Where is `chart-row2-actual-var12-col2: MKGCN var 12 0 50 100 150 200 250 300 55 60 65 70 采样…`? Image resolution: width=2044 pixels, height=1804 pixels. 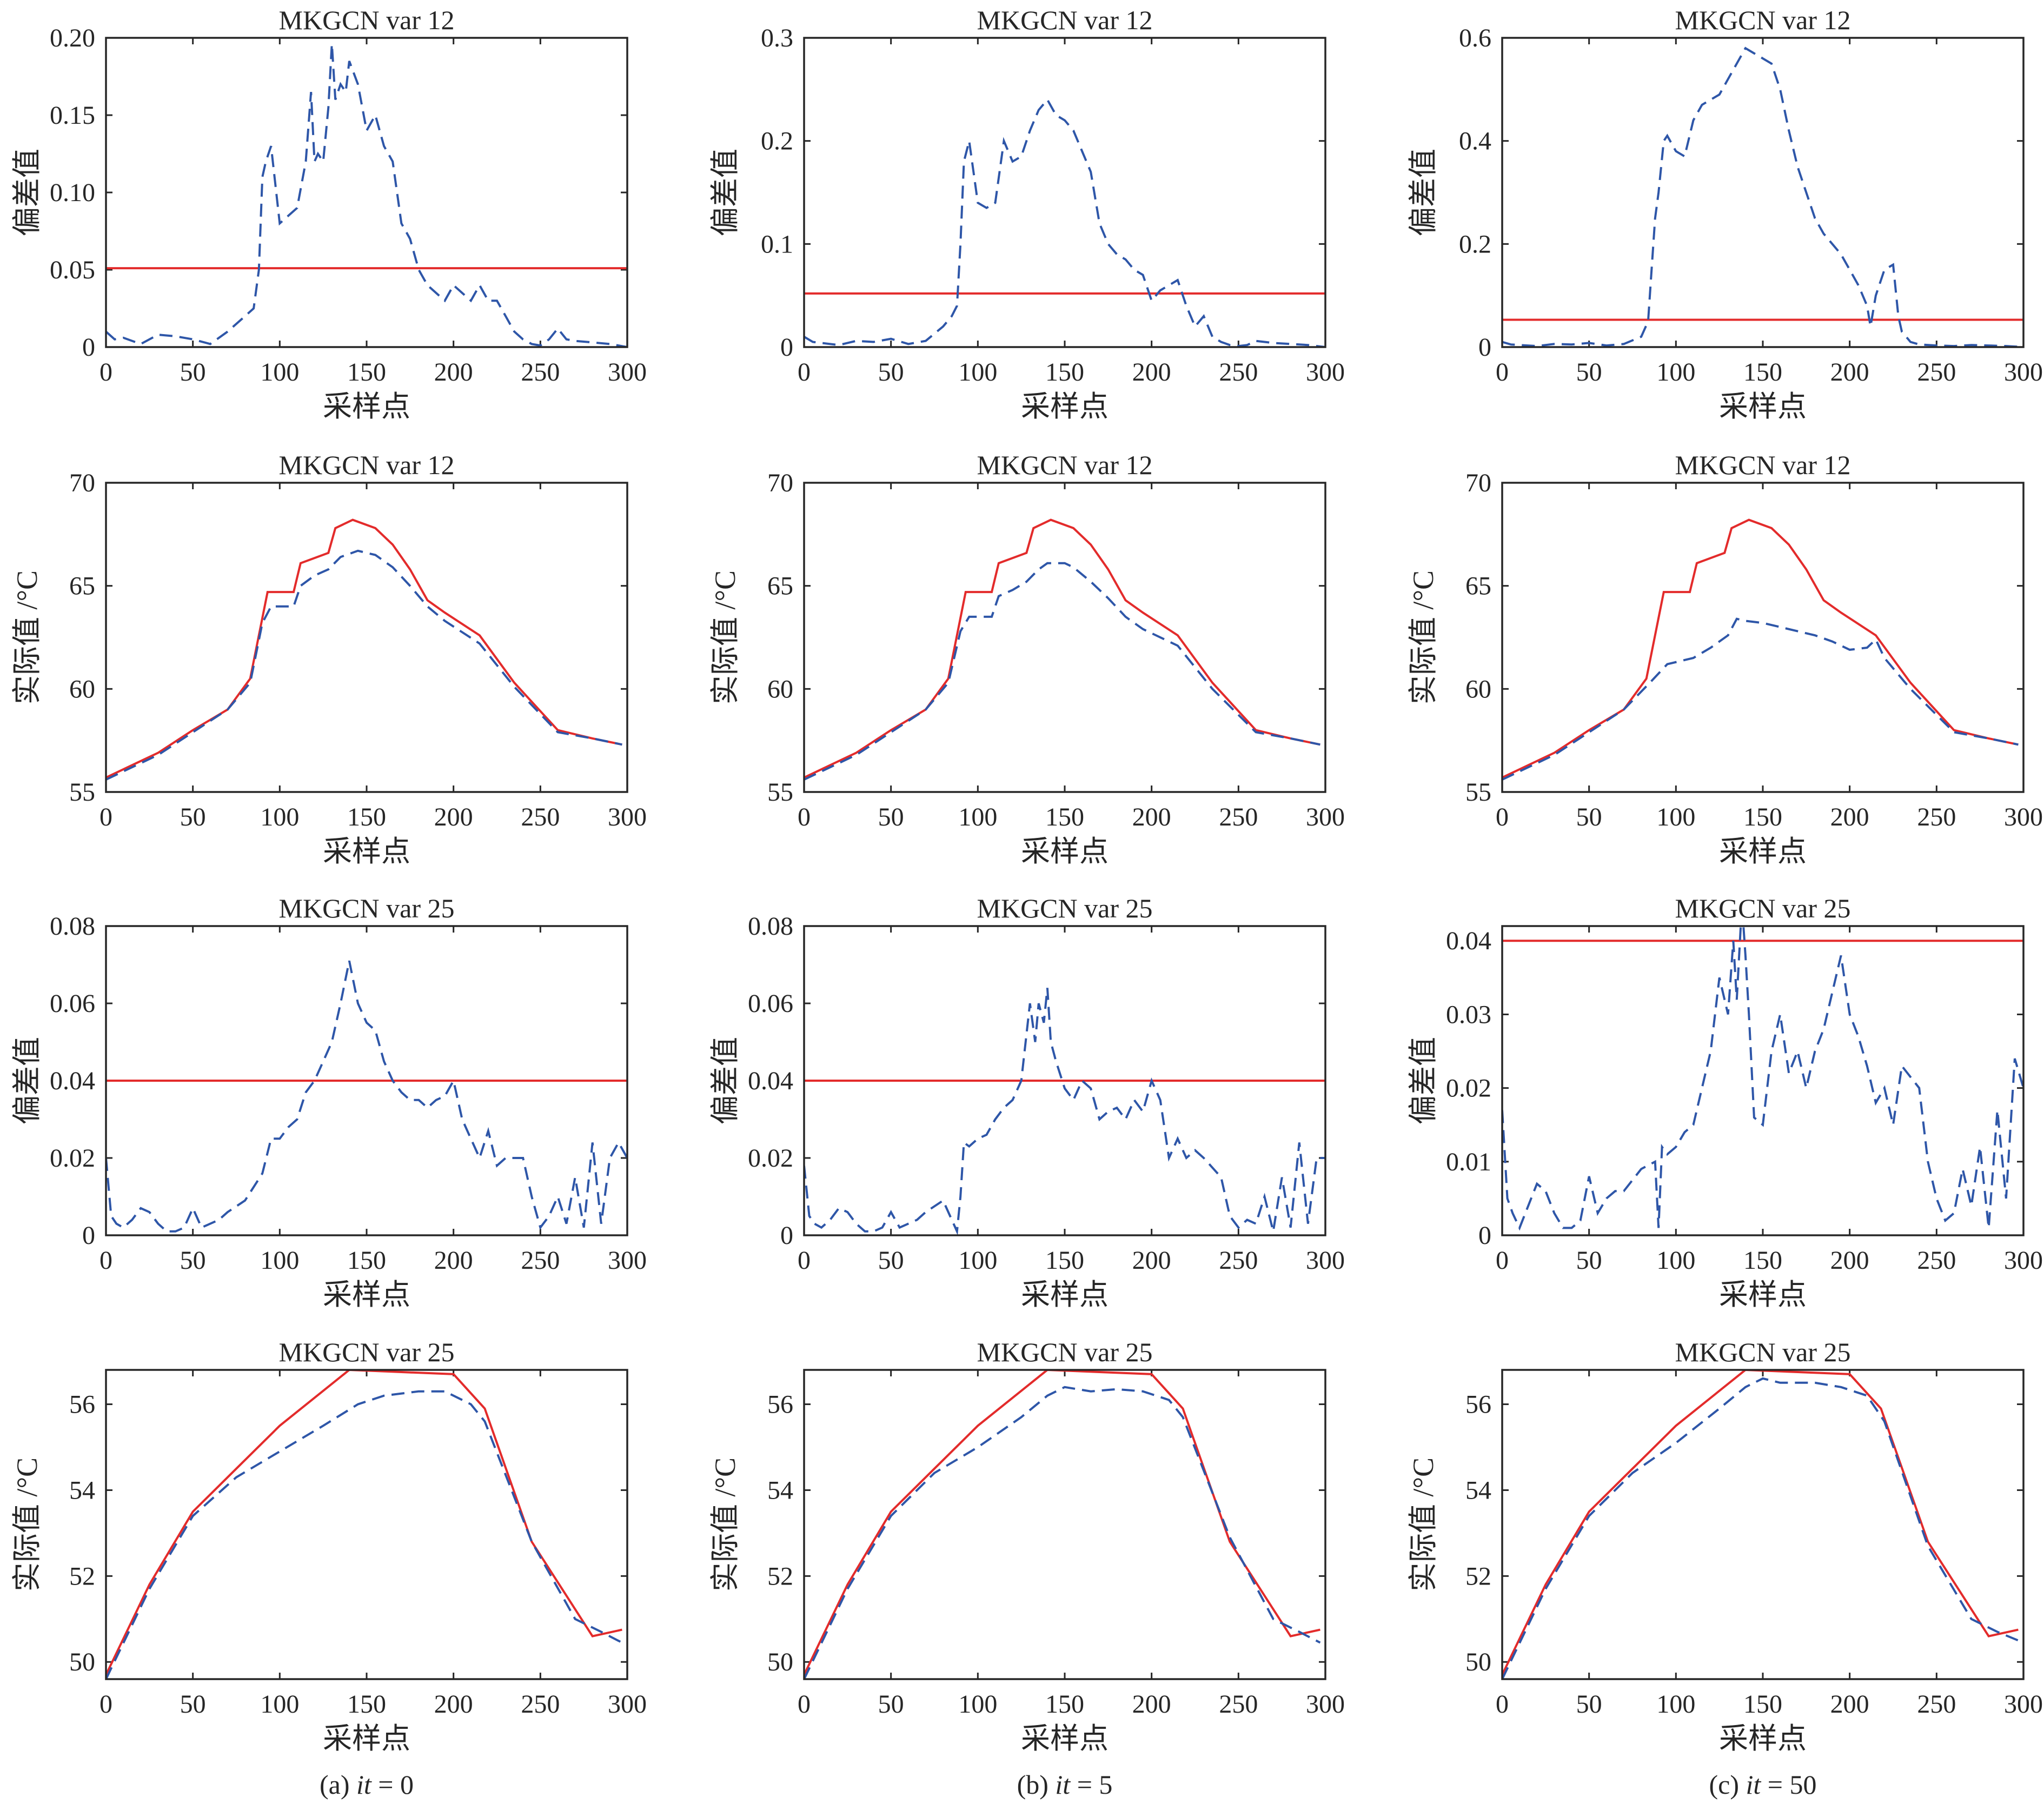
chart-row2-actual-var12-col2: MKGCN var 12 0 50 100 150 200 250 300 55 60 65 70 采样… is located at coordinates (1027, 659).